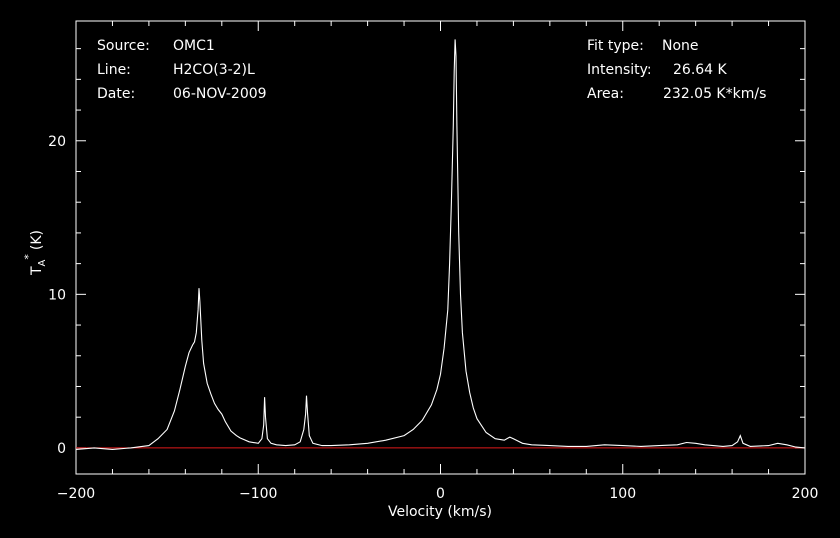 The width and height of the screenshot is (840, 538). Describe the element at coordinates (622, 494) in the screenshot. I see `x-tick-label: 100` at that location.